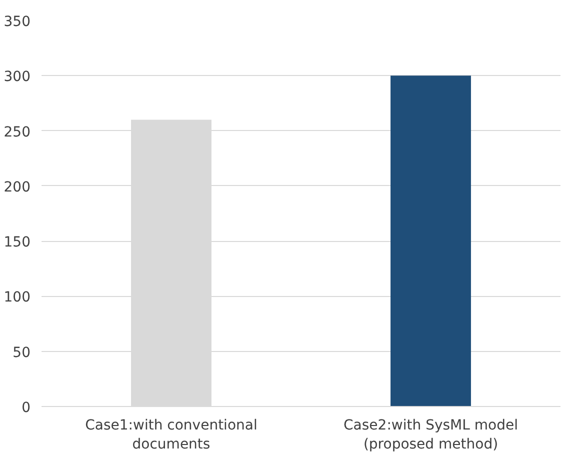 This screenshot has height=455, width=572. Describe the element at coordinates (21, 352) in the screenshot. I see `y-tick-label: 50` at that location.